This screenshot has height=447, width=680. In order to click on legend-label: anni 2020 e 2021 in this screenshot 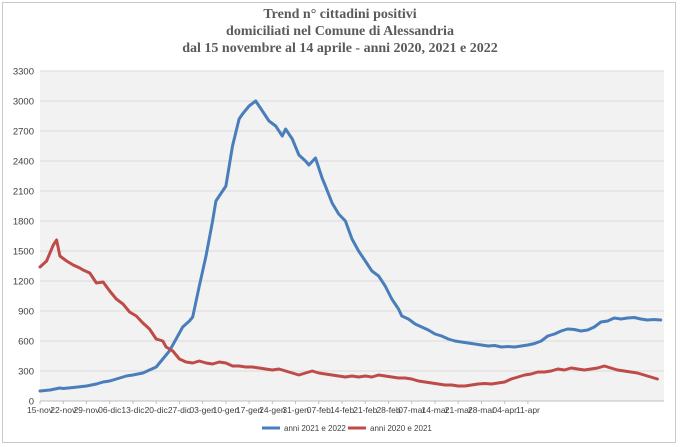, I will do `click(401, 428)`.